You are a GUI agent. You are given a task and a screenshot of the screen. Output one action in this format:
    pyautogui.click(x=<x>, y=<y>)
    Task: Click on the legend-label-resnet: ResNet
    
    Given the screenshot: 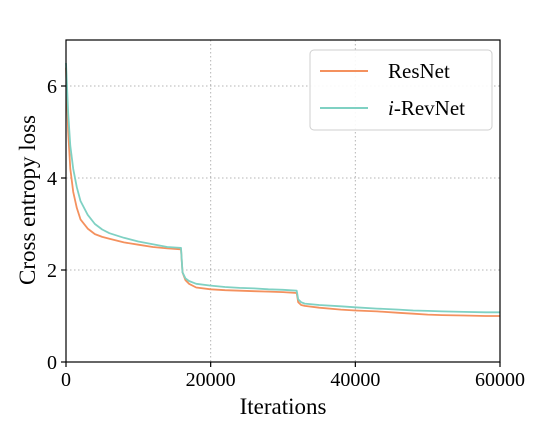 What is the action you would take?
    pyautogui.click(x=419, y=71)
    